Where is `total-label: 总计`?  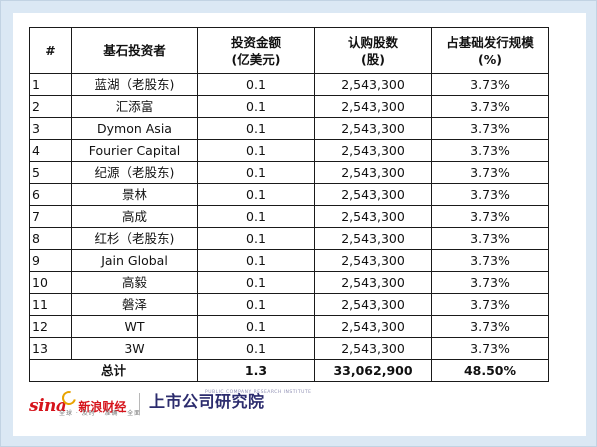 total-label: 总计 is located at coordinates (113, 370).